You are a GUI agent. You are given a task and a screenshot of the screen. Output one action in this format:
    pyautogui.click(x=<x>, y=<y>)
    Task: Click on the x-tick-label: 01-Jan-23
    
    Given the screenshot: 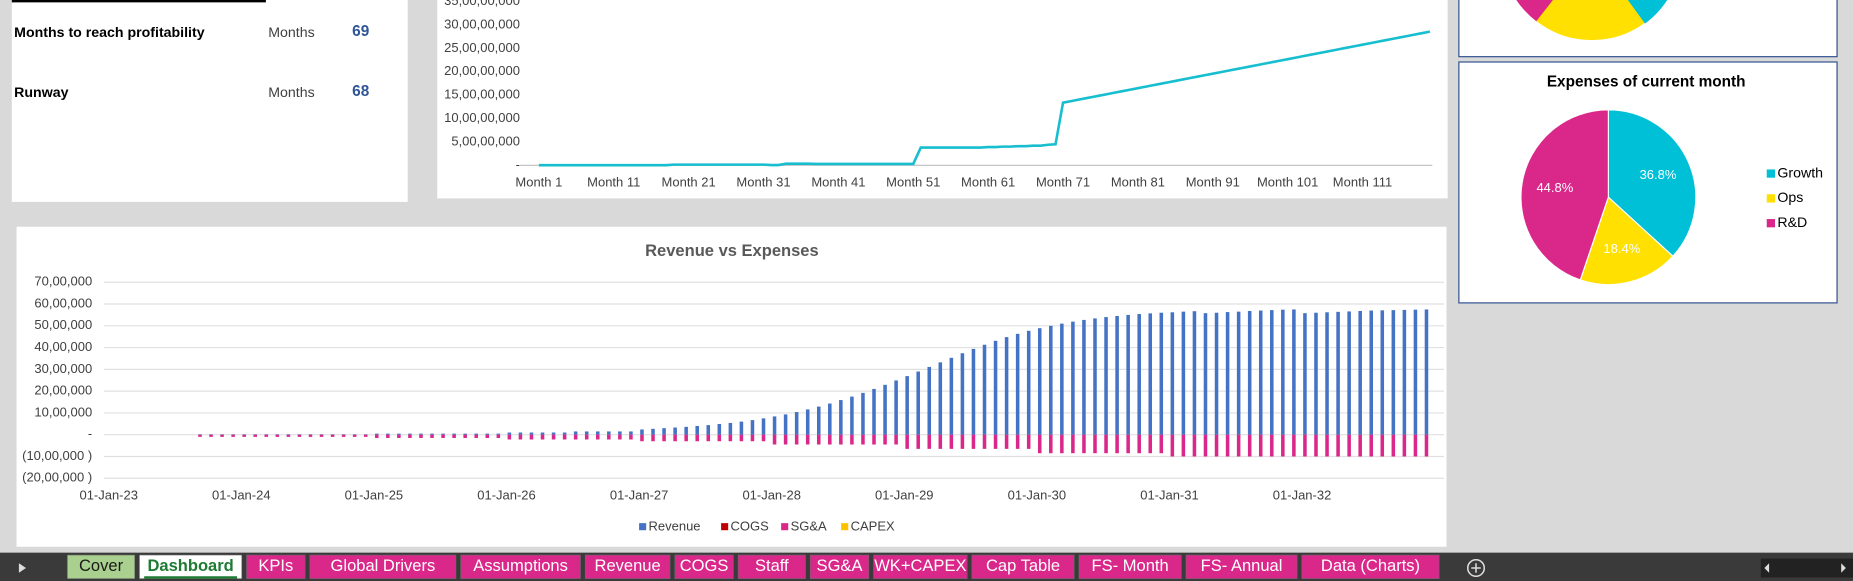 What is the action you would take?
    pyautogui.click(x=108, y=494)
    